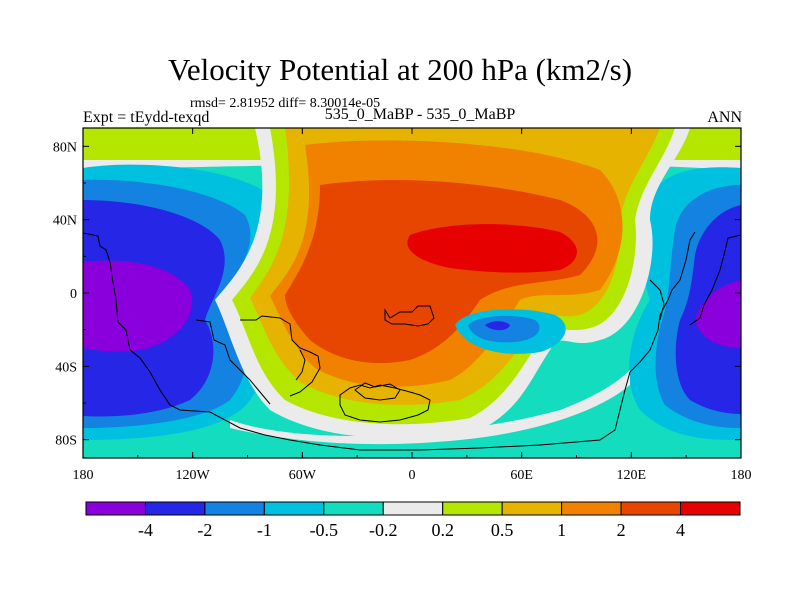 This screenshot has width=800, height=600. Describe the element at coordinates (442, 530) in the screenshot. I see `colorbar-label: 0.2` at that location.